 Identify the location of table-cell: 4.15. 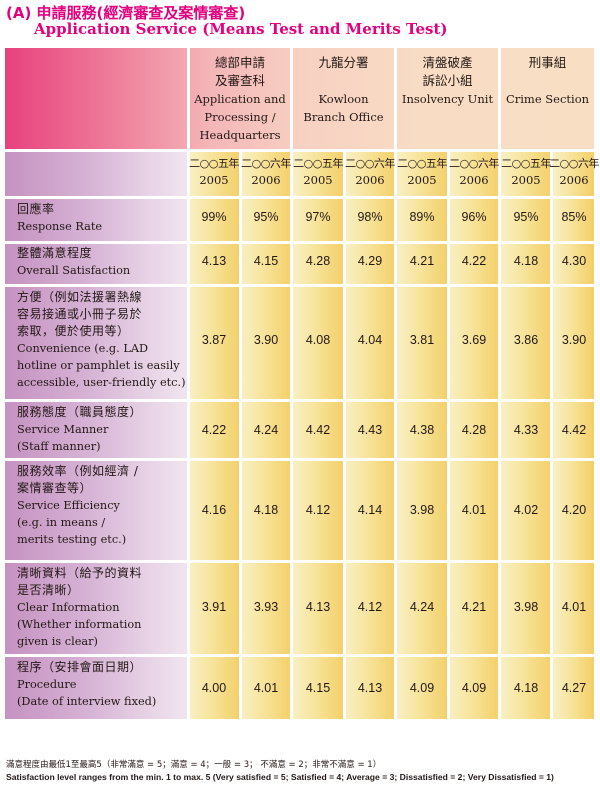
(318, 688).